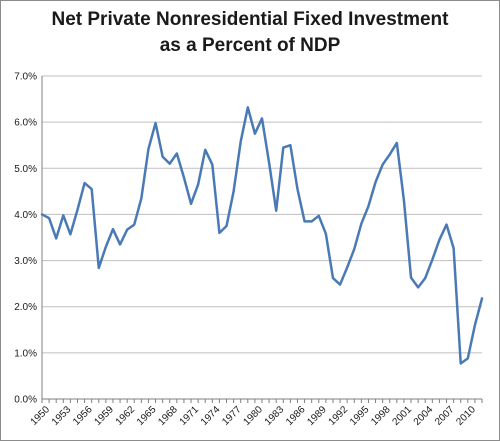 Image resolution: width=500 pixels, height=441 pixels. I want to click on x-tick-label: 1977, so click(232, 416).